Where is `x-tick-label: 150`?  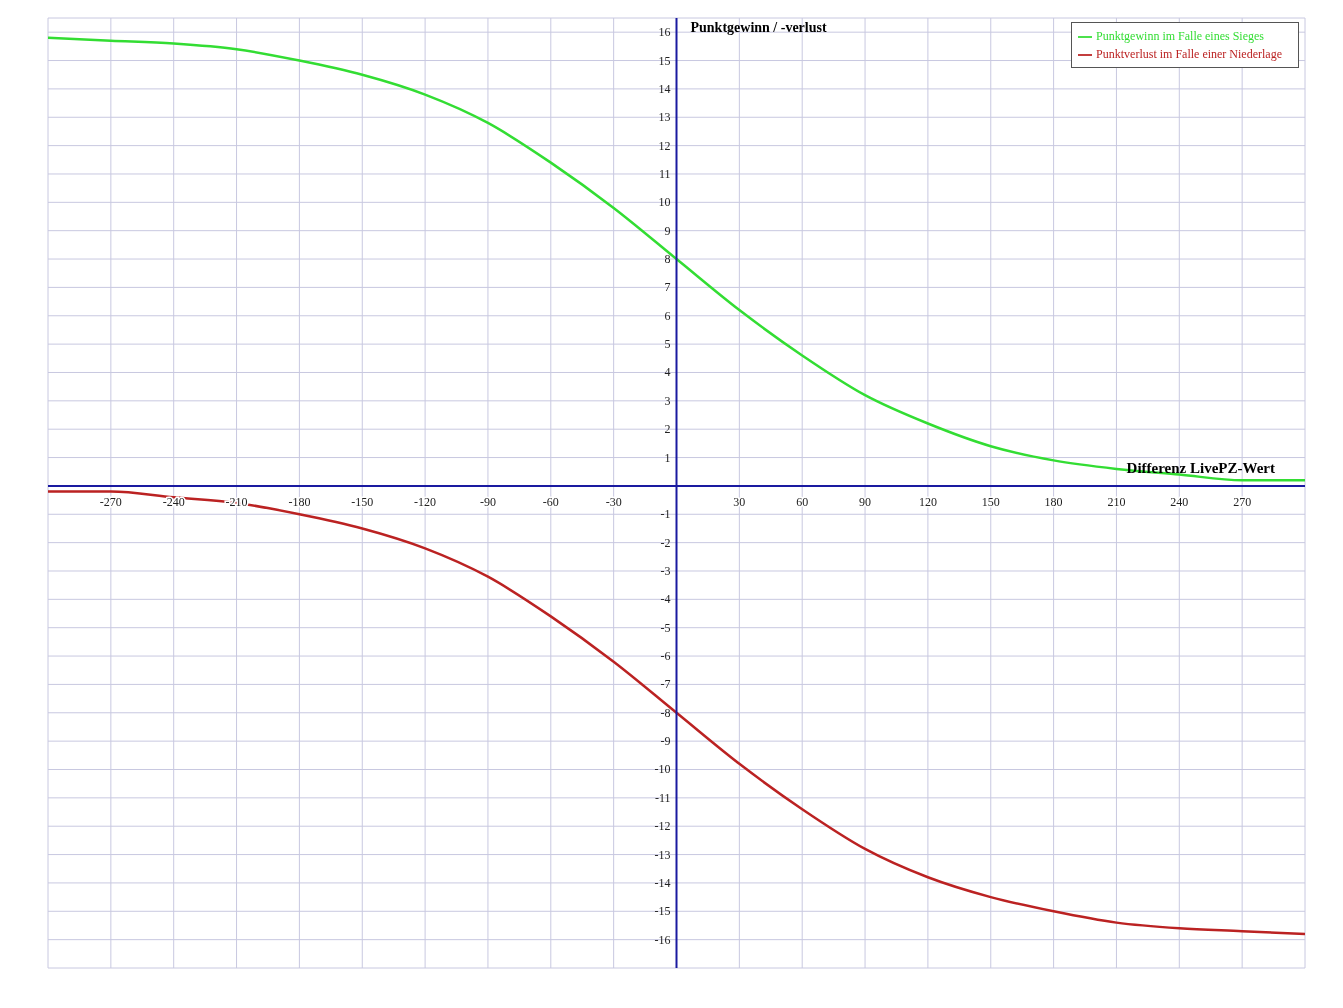
x-tick-label: 150 is located at coordinates (990, 501).